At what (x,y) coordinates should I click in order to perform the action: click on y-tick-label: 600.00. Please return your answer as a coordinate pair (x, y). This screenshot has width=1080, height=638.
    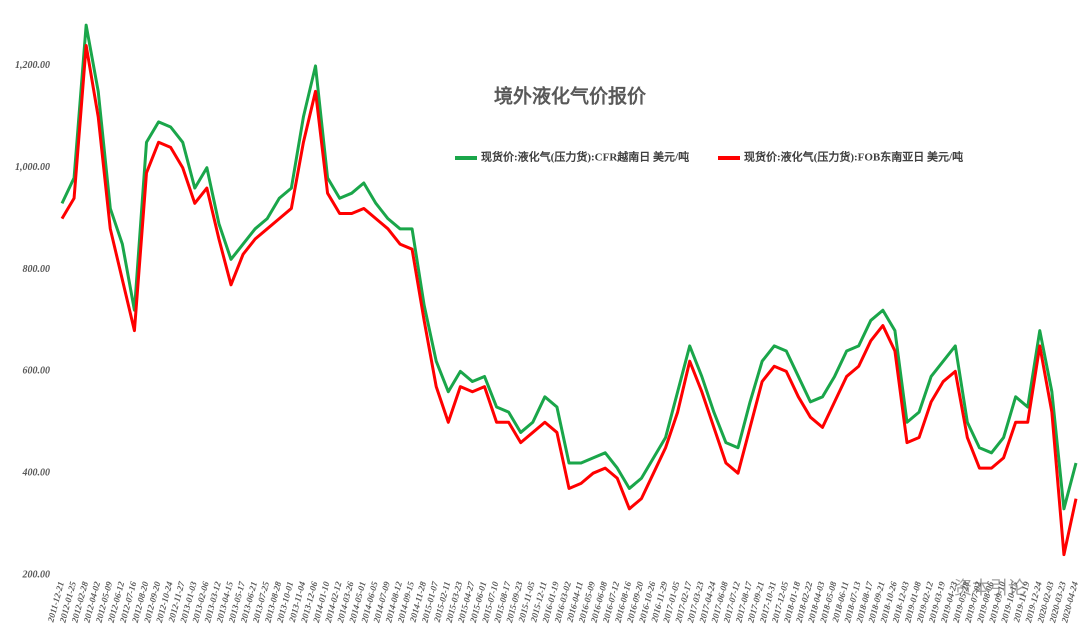
    Looking at the image, I should click on (37, 371).